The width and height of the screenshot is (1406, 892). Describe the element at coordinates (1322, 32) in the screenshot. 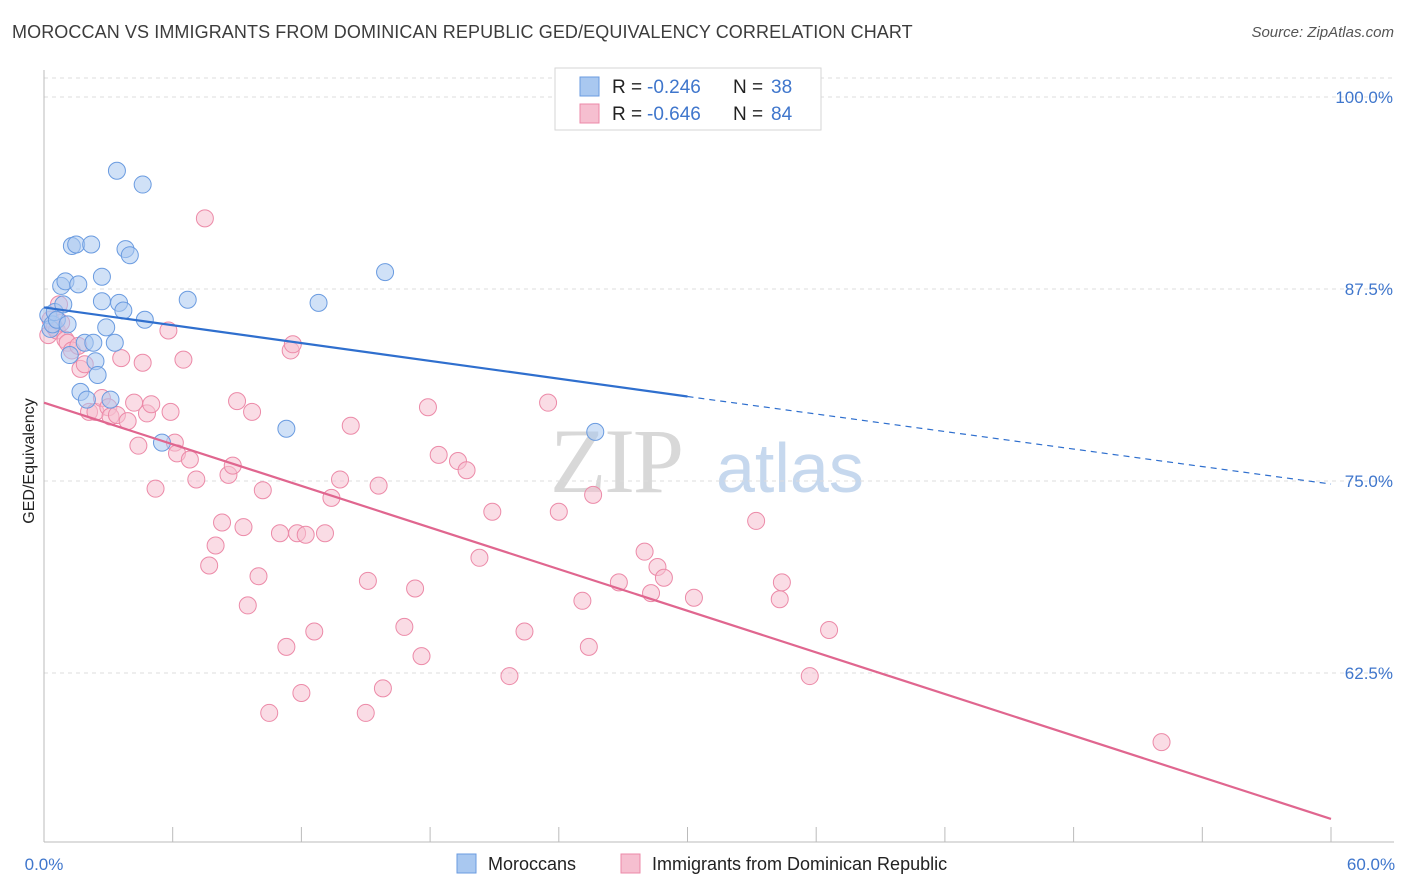

I see `chart-source: Source: ZipAtlas.com` at that location.